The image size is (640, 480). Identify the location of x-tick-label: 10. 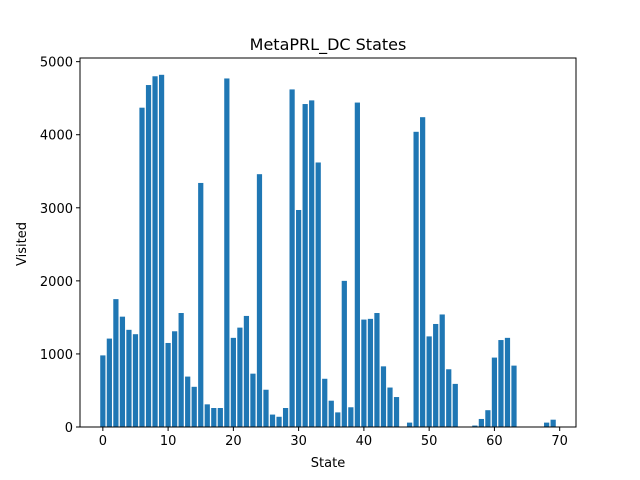
(168, 441).